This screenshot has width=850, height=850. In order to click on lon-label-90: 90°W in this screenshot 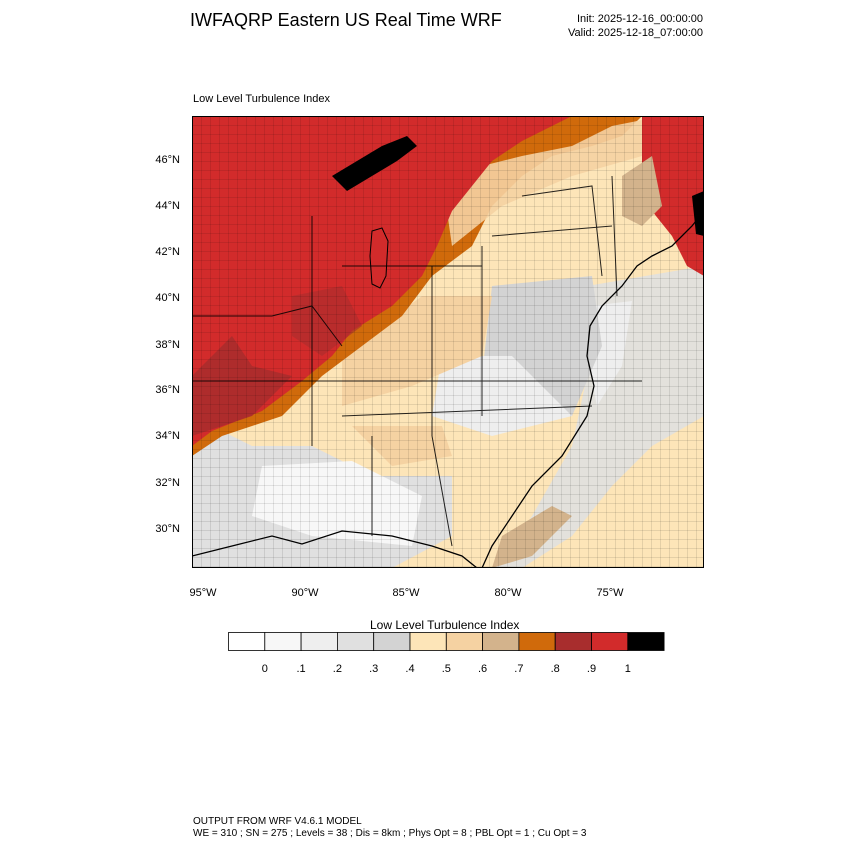, I will do `click(305, 593)`.